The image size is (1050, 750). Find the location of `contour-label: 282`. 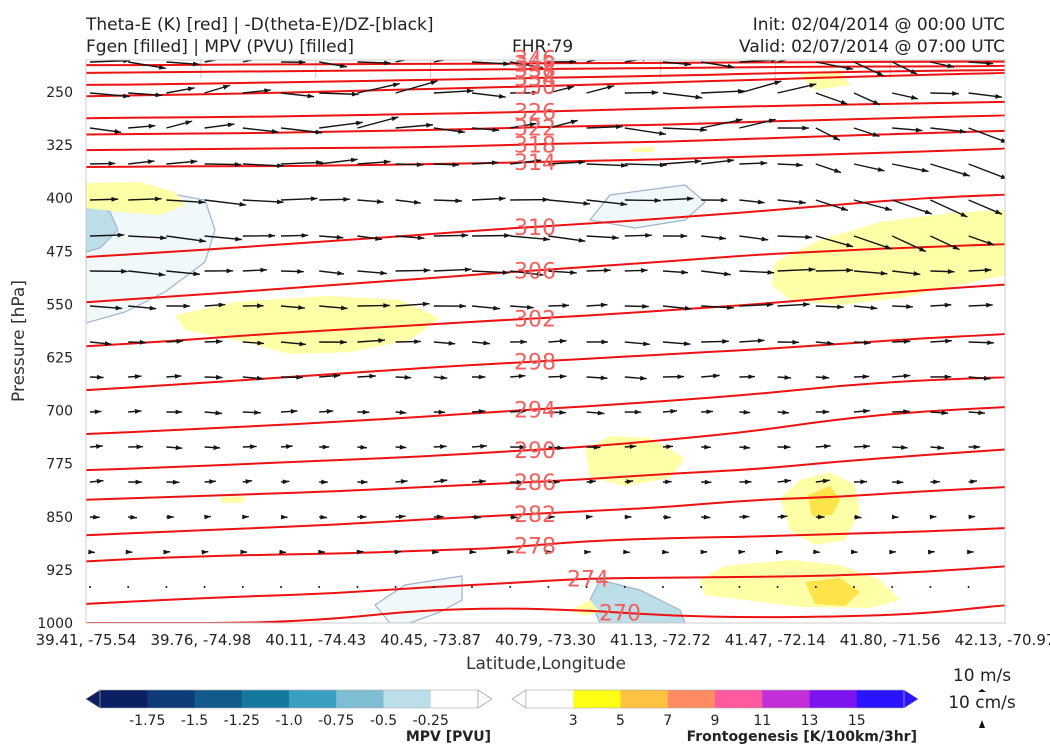

contour-label: 282 is located at coordinates (535, 515).